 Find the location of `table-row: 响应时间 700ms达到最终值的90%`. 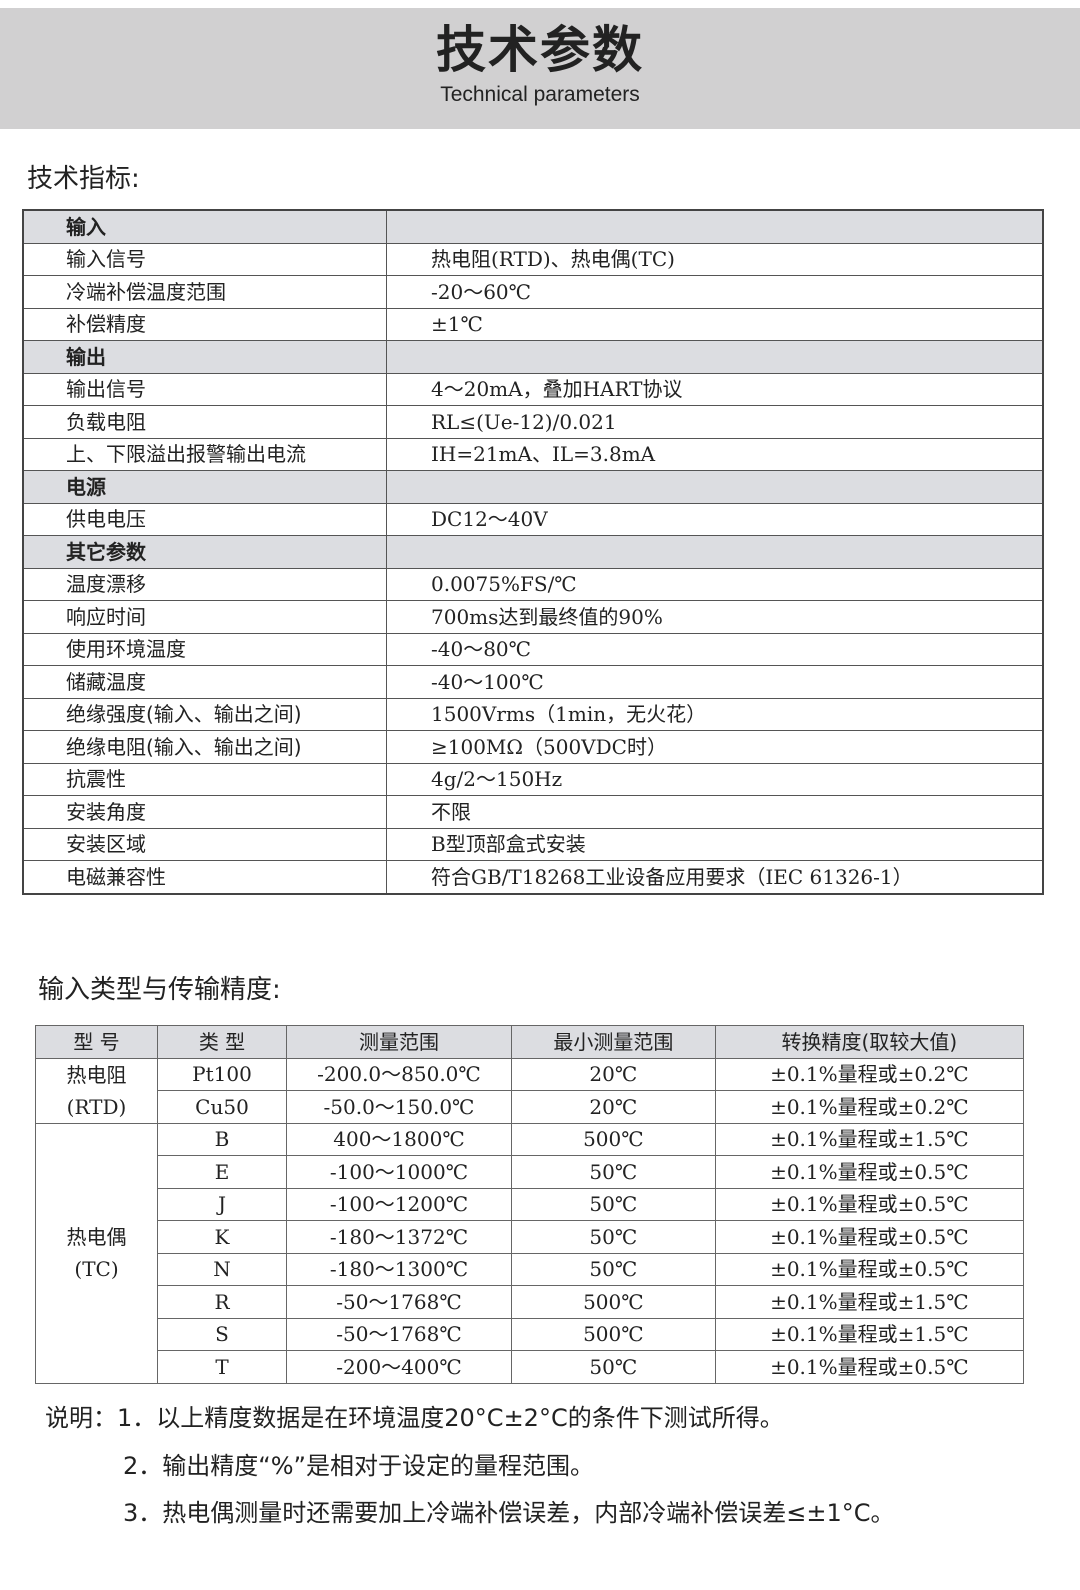

table-row: 响应时间 700ms达到最终值的90% is located at coordinates (533, 617).